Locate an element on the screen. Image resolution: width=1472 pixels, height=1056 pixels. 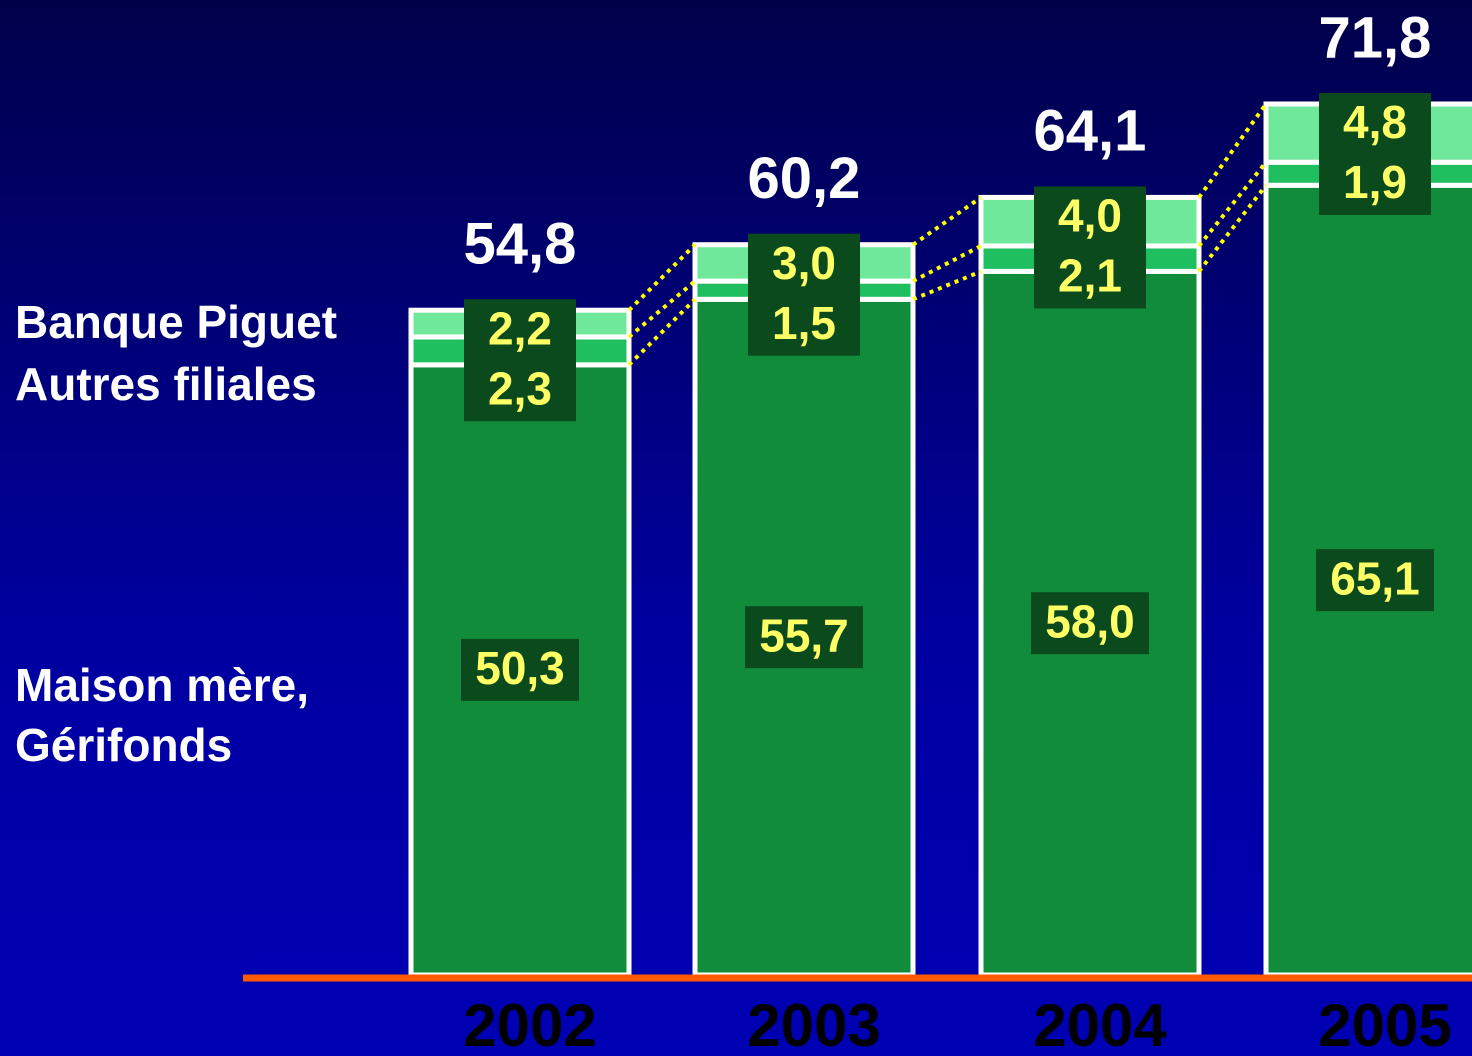
value-label: 4,8 is located at coordinates (1375, 122).